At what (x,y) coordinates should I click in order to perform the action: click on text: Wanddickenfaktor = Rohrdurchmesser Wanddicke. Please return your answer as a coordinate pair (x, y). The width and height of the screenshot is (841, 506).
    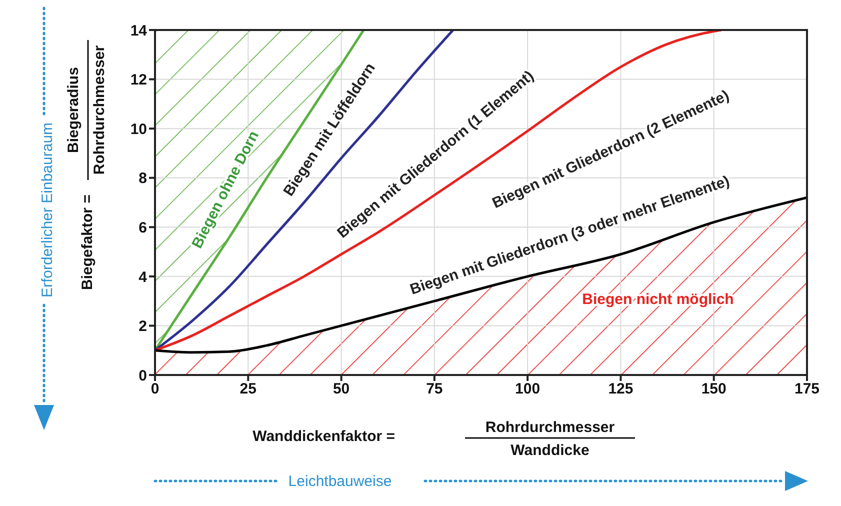
    Looking at the image, I should click on (433, 439).